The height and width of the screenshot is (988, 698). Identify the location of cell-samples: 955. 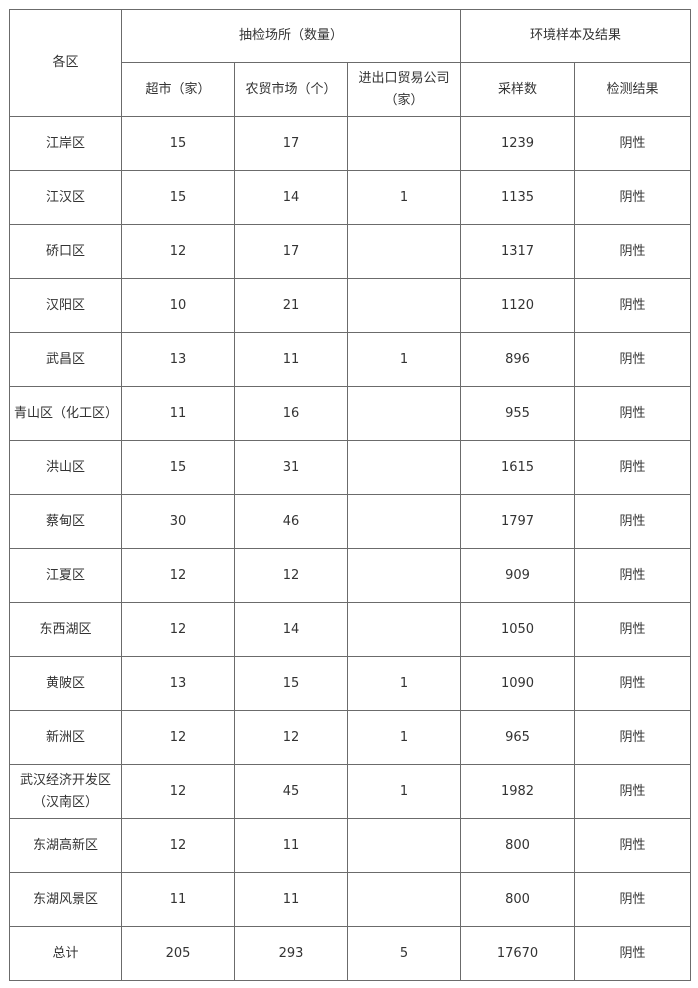
(517, 413).